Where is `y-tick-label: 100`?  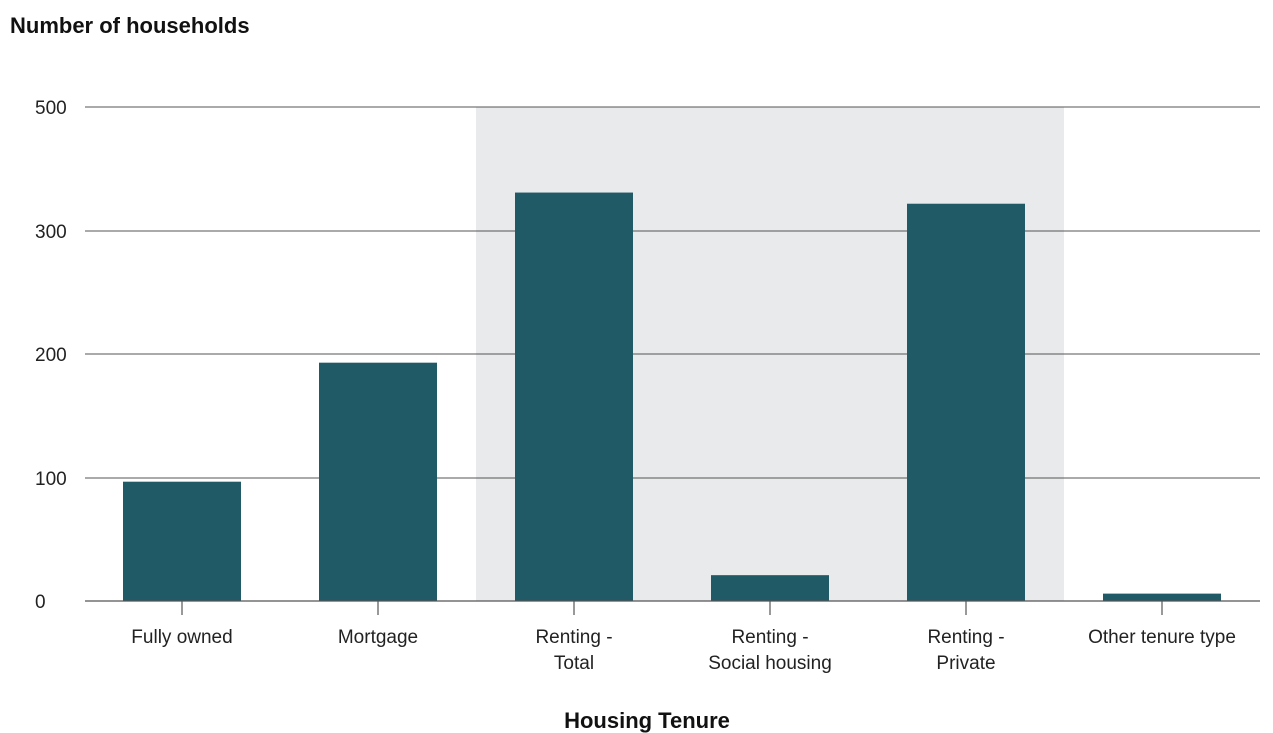 y-tick-label: 100 is located at coordinates (51, 479).